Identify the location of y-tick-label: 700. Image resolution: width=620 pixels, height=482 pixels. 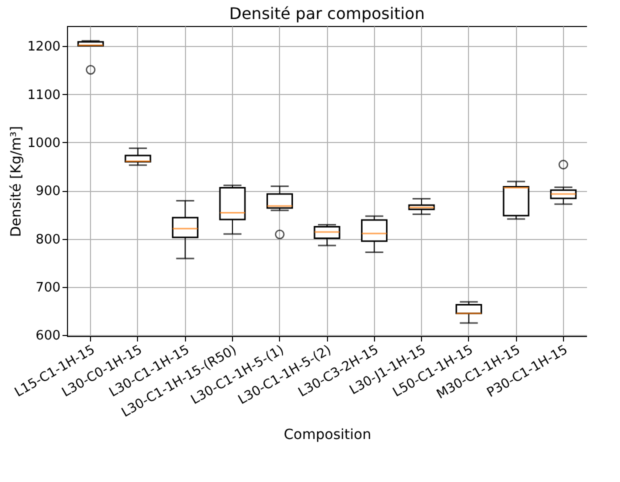
(48, 288).